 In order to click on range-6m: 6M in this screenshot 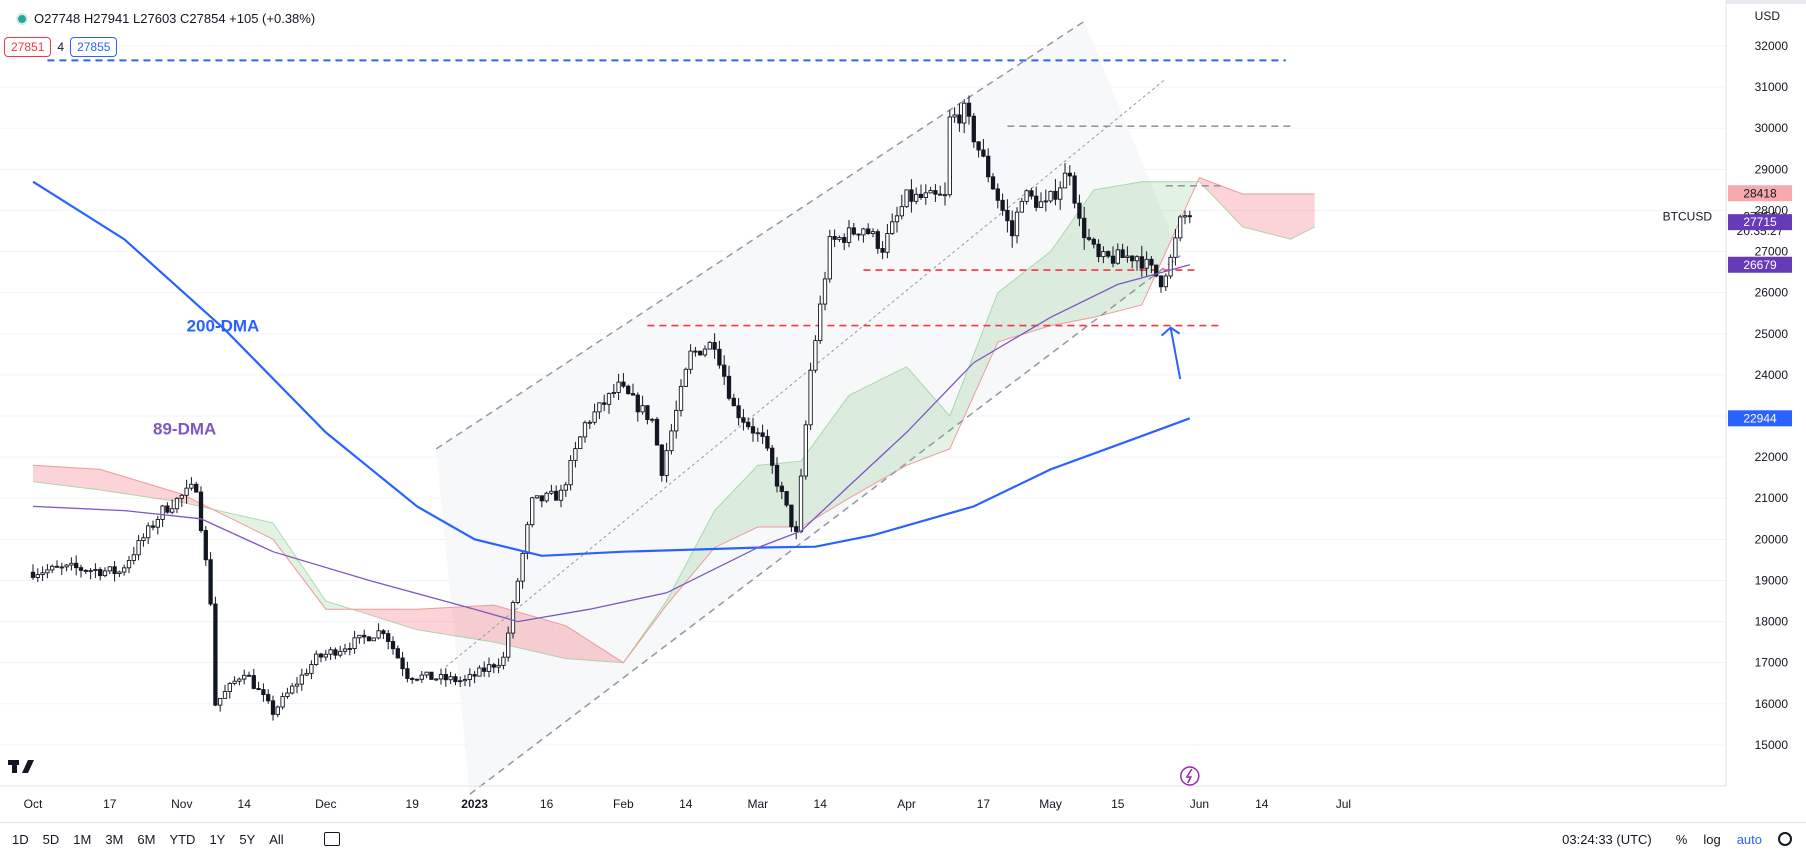, I will do `click(146, 839)`.